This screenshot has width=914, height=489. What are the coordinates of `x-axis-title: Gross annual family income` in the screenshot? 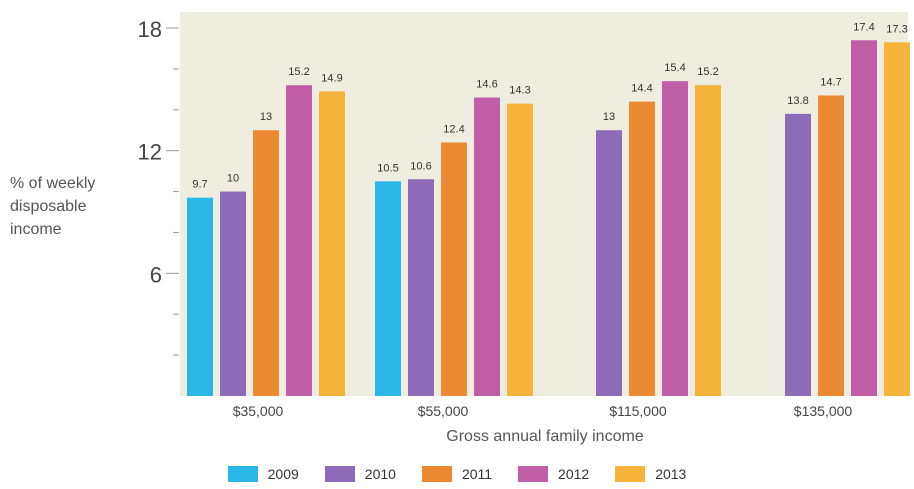 It's located at (545, 436).